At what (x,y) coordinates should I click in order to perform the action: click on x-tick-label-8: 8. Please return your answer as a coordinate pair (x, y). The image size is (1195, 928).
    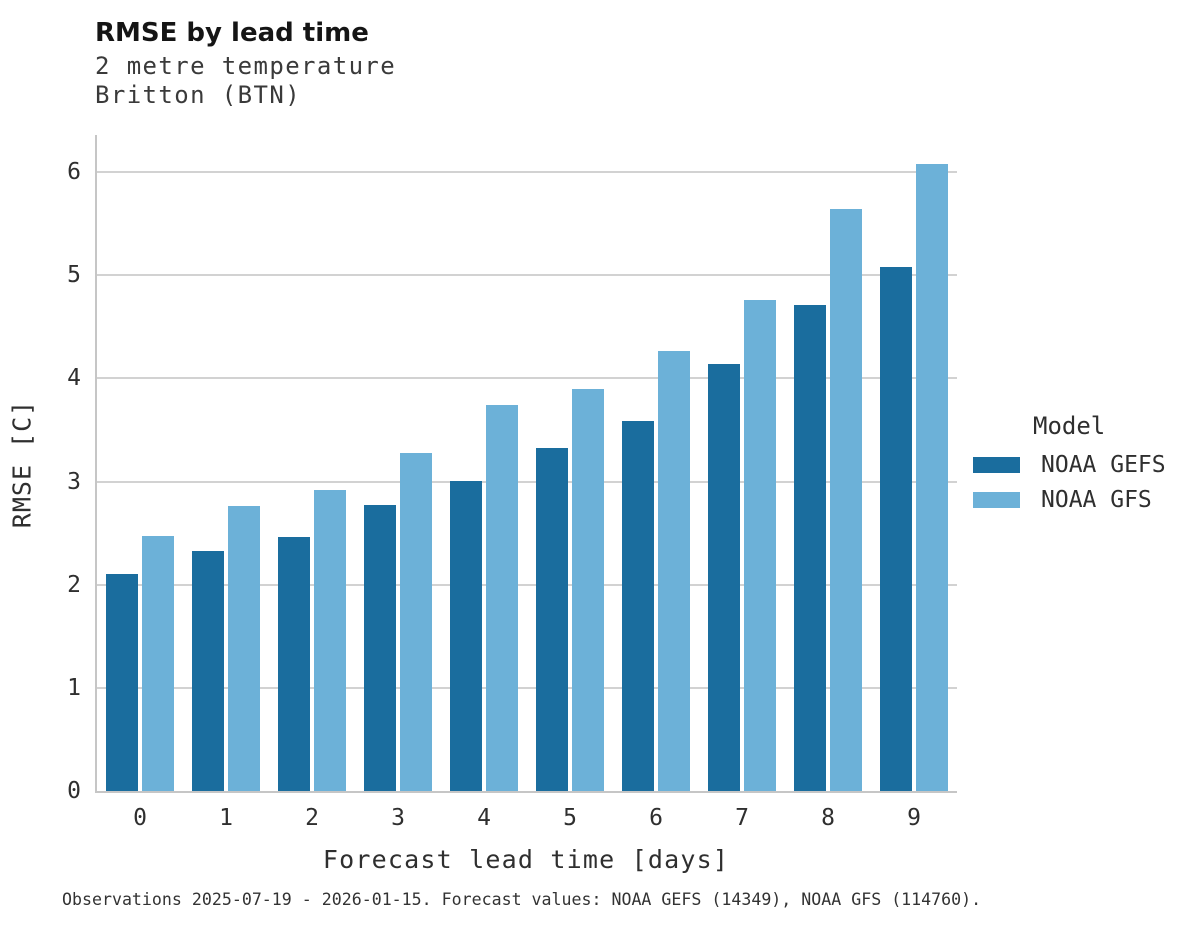
    Looking at the image, I should click on (828, 818).